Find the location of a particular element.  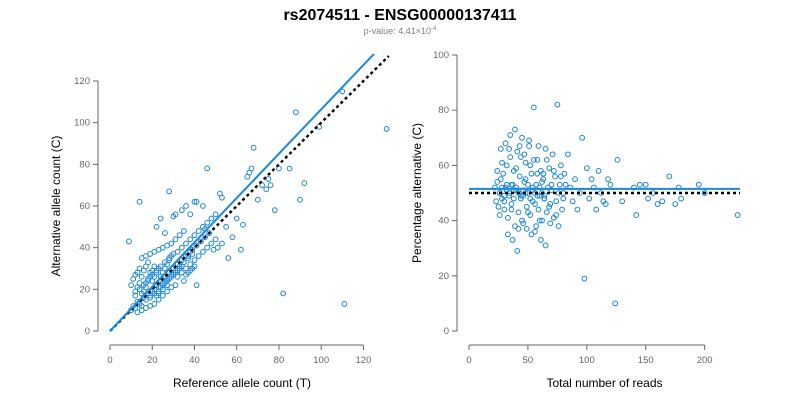

x-tick-label: 40 is located at coordinates (194, 360).